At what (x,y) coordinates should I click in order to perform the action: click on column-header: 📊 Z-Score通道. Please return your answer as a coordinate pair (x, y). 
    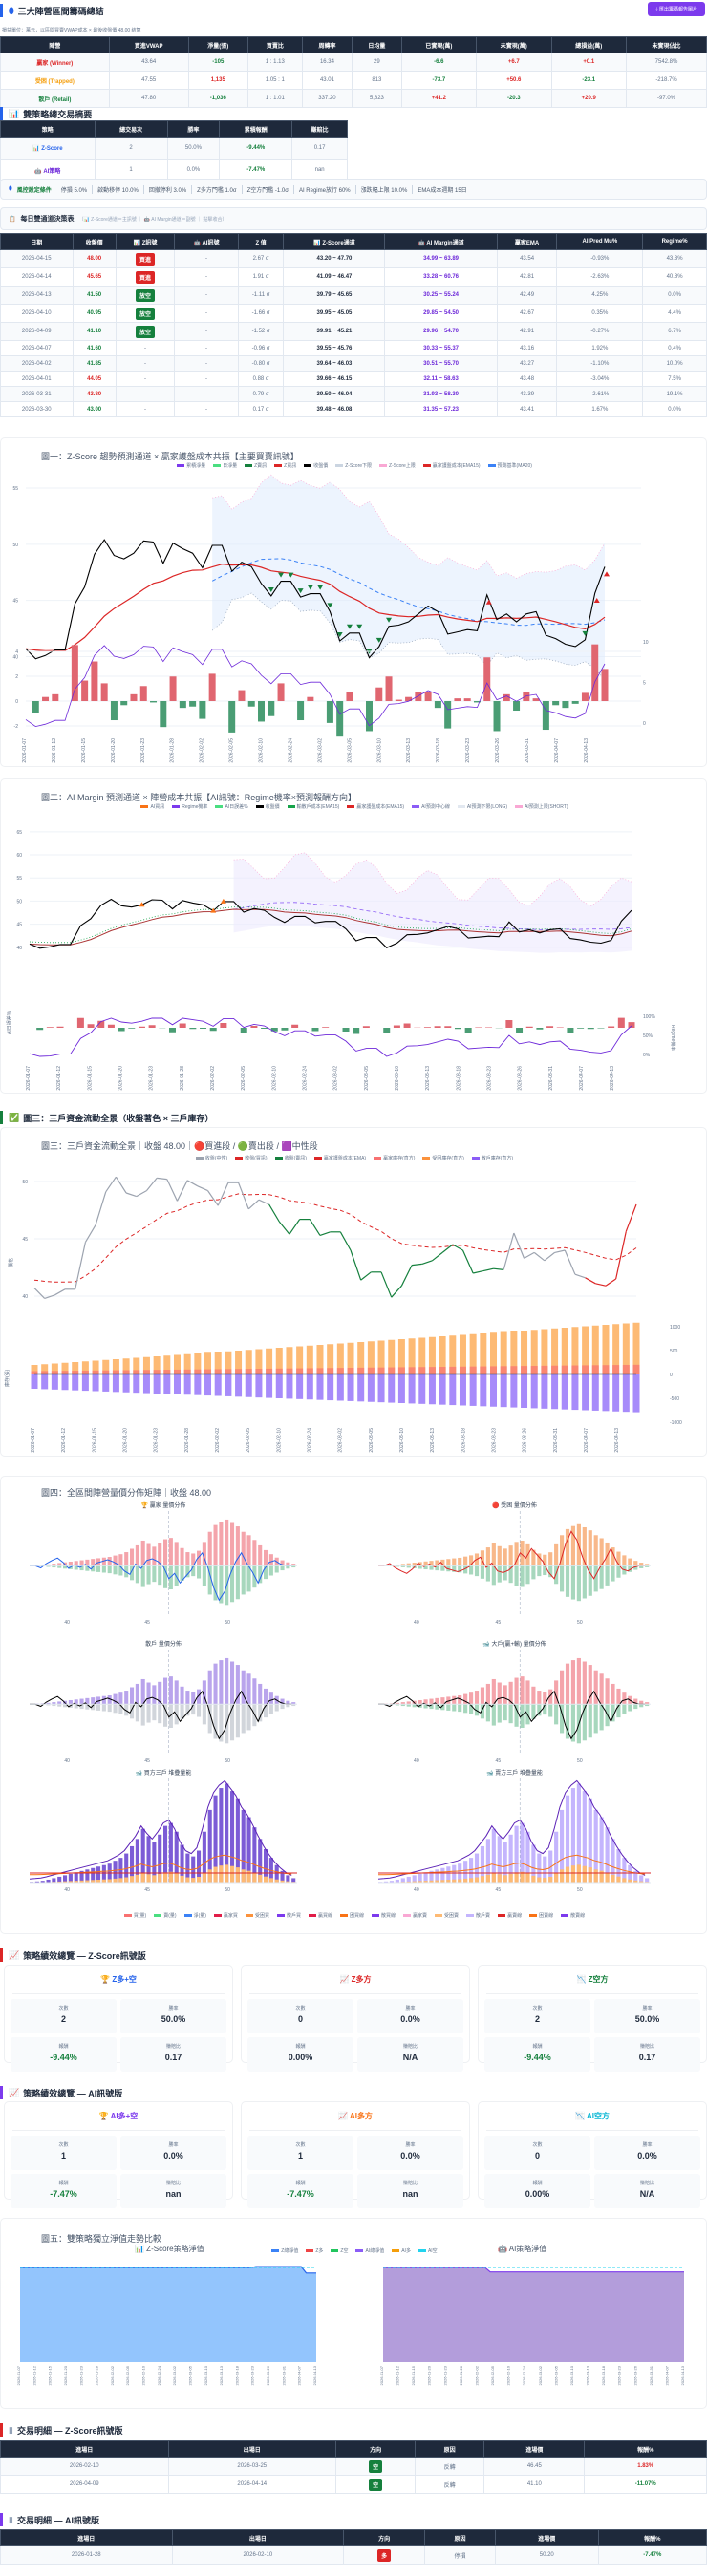
    Looking at the image, I should click on (334, 241).